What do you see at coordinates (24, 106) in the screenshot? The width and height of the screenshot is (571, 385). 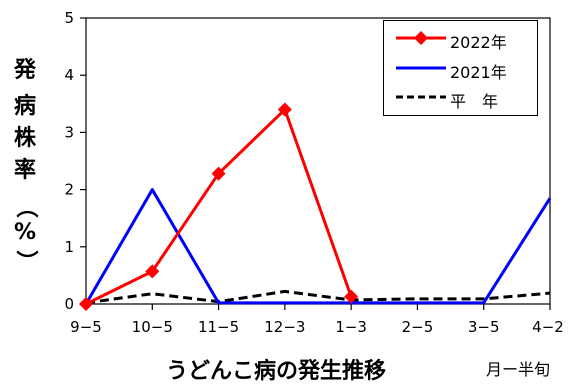 I see `y-axis-label-char: 病` at bounding box center [24, 106].